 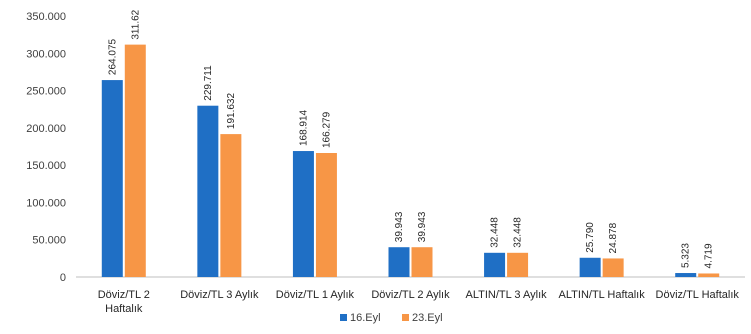 What do you see at coordinates (709, 255) in the screenshot?
I see `data-label: 4.719` at bounding box center [709, 255].